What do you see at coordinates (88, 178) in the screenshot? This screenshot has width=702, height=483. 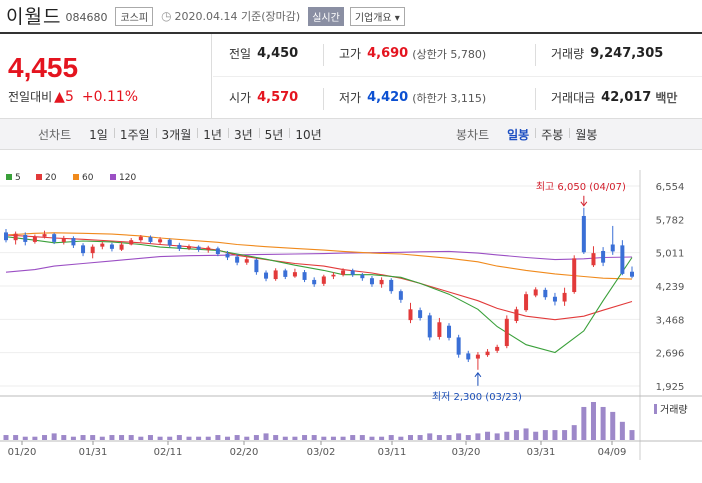 I see `legend-label: 60` at bounding box center [88, 178].